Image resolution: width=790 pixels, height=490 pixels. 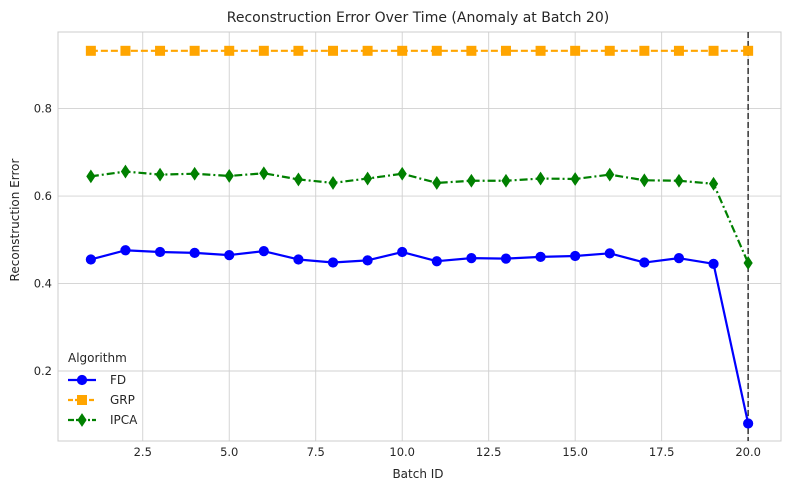 What do you see at coordinates (402, 452) in the screenshot?
I see `x-tick-label: 10.0` at bounding box center [402, 452].